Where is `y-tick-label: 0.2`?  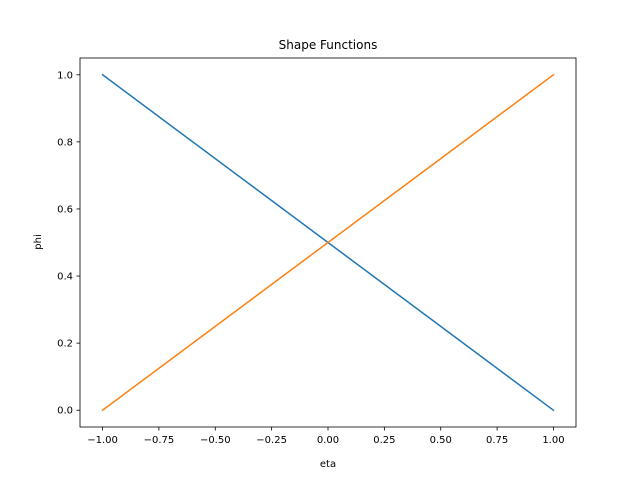 y-tick-label: 0.2 is located at coordinates (65, 344).